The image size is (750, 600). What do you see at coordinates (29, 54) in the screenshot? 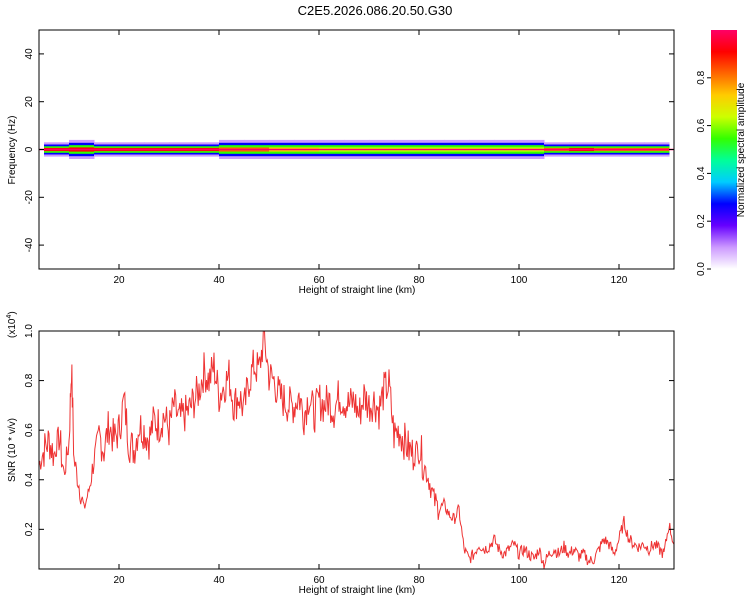
I see `y-tick-label: 40` at bounding box center [29, 54].